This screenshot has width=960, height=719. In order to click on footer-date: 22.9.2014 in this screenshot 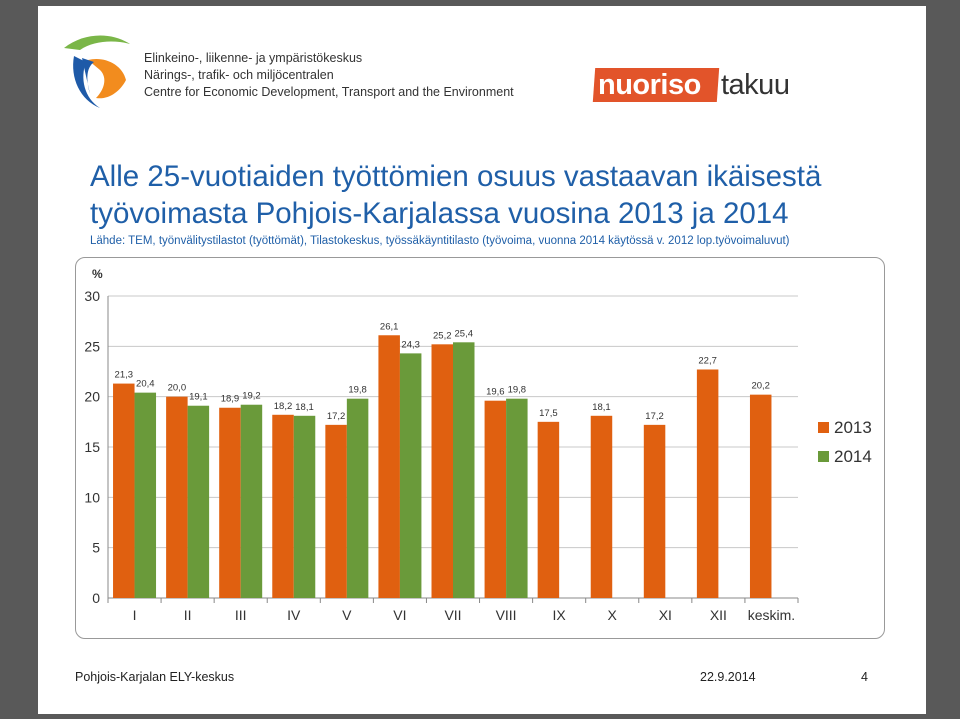, I will do `click(728, 677)`.